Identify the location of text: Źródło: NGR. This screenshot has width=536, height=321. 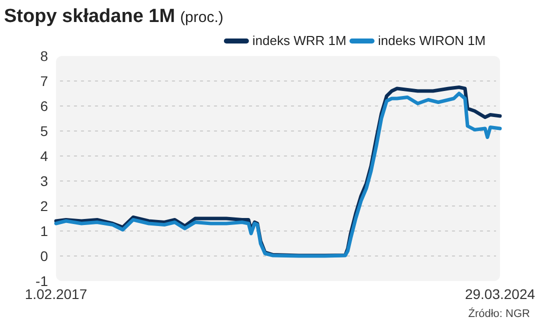
(499, 313).